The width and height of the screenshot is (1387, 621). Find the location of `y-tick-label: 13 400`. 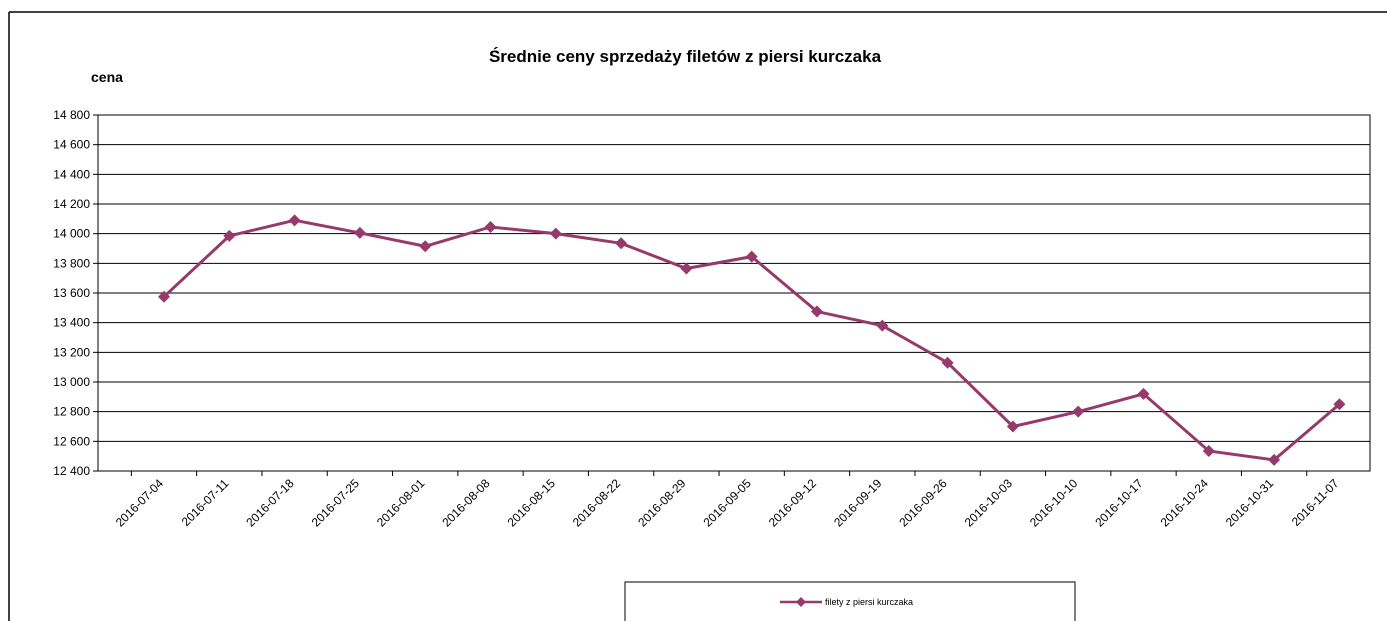

y-tick-label: 13 400 is located at coordinates (71, 323).